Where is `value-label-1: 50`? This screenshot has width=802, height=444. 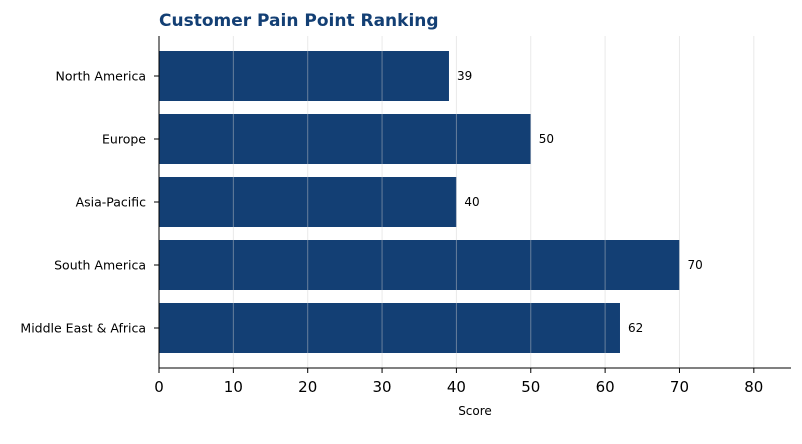 value-label-1: 50 is located at coordinates (546, 139).